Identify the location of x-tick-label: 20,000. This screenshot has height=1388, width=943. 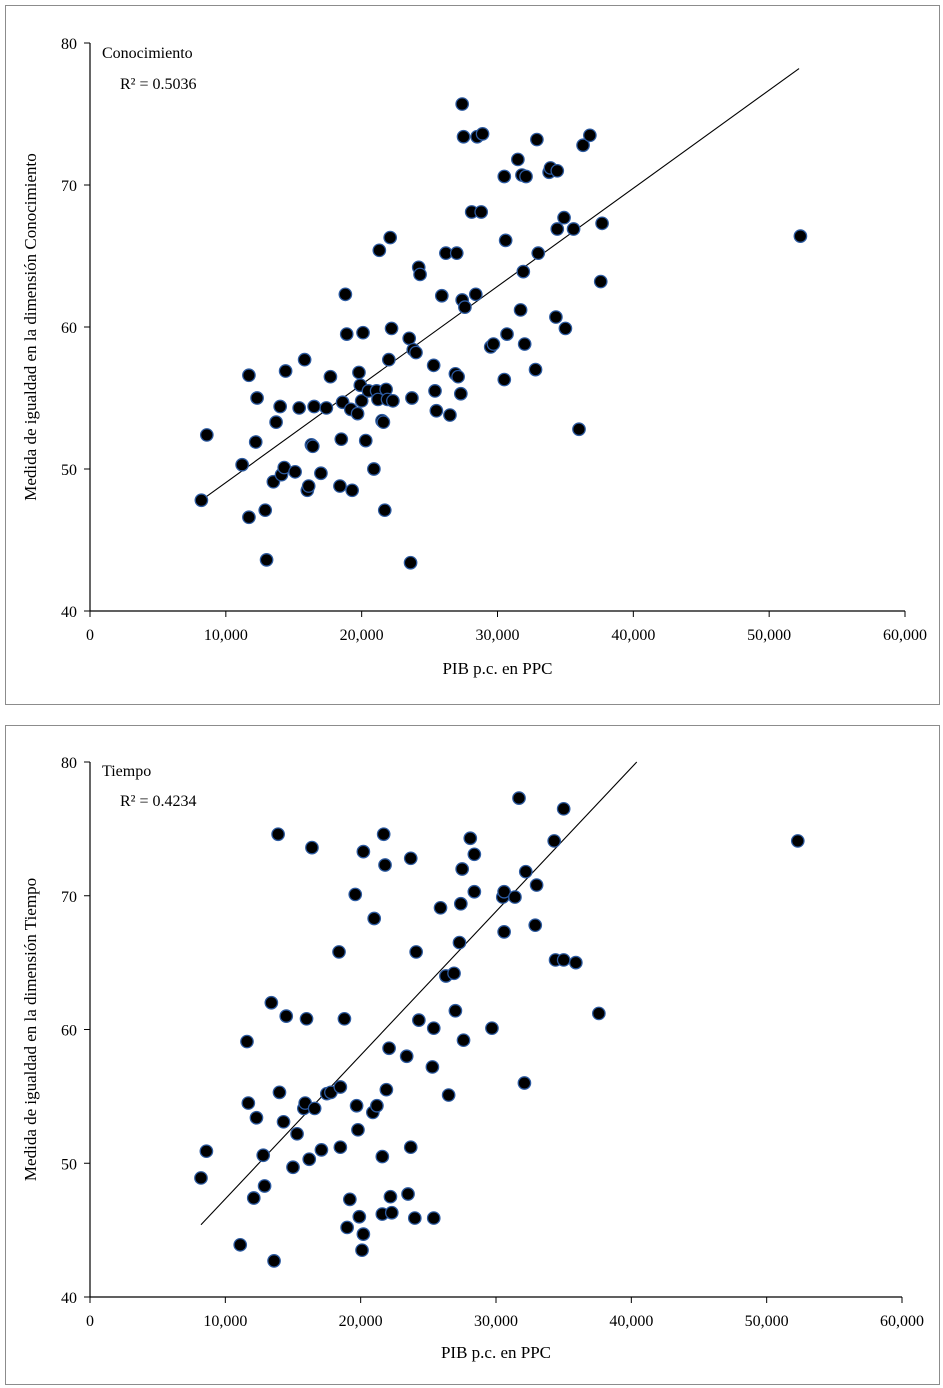
(361, 1321).